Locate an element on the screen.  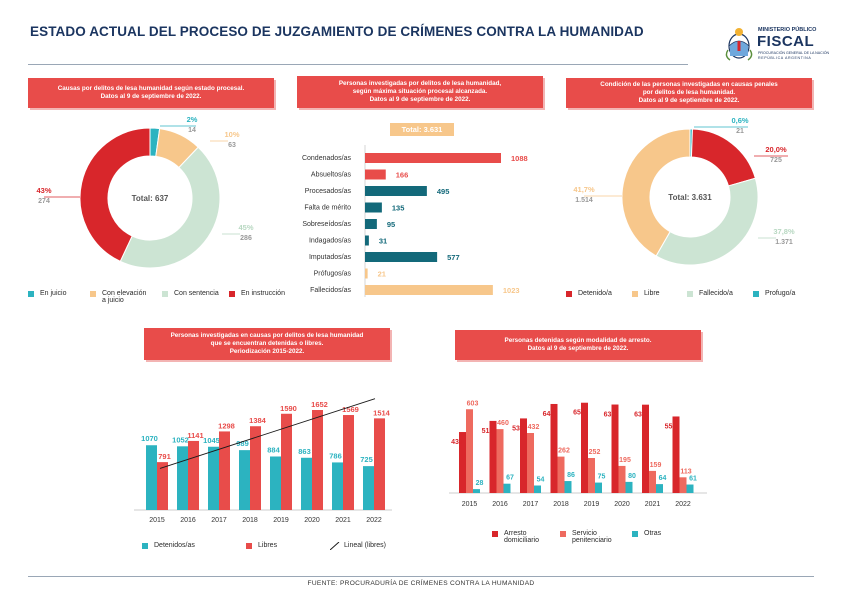
category-label: 2017 is located at coordinates (219, 520).